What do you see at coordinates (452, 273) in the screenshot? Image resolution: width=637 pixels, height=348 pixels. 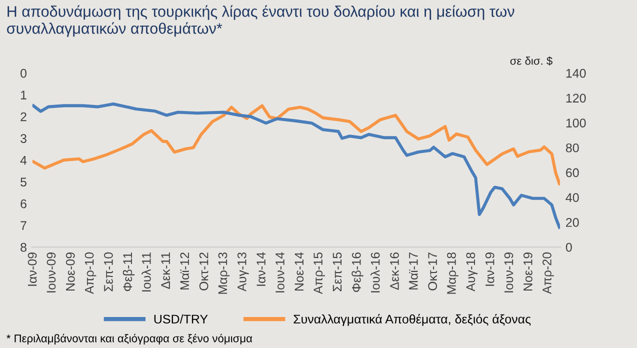 I see `x-tick-label: Μαρ-18` at bounding box center [452, 273].